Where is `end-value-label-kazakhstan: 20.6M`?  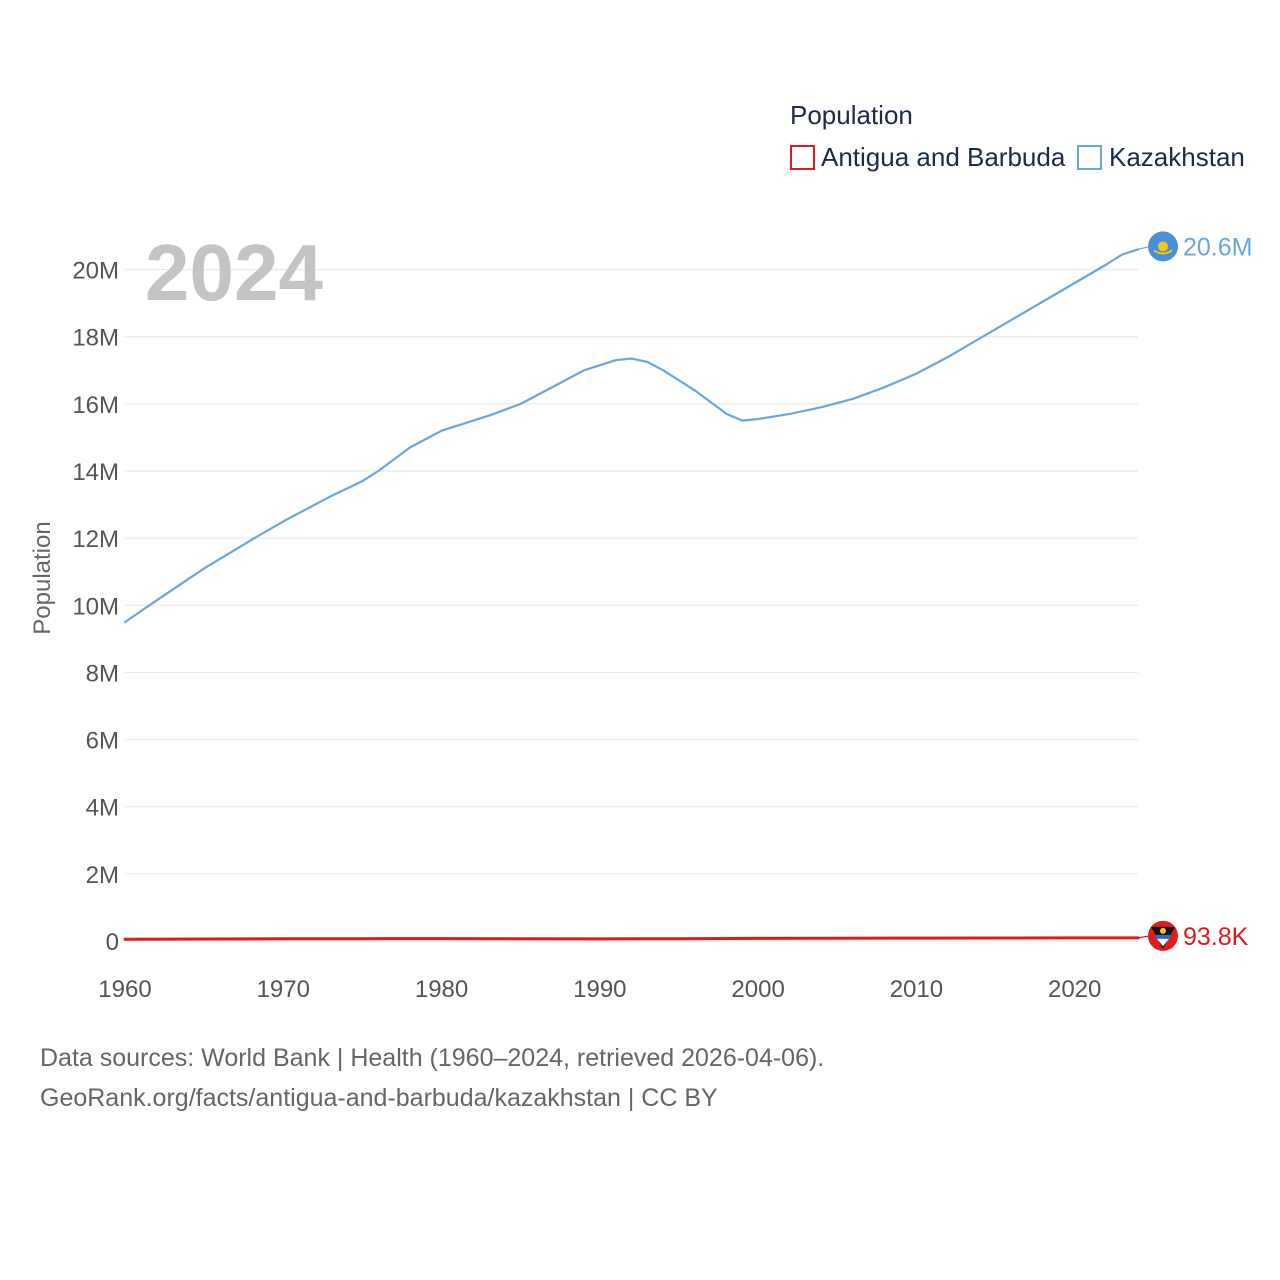 end-value-label-kazakhstan: 20.6M is located at coordinates (1217, 247).